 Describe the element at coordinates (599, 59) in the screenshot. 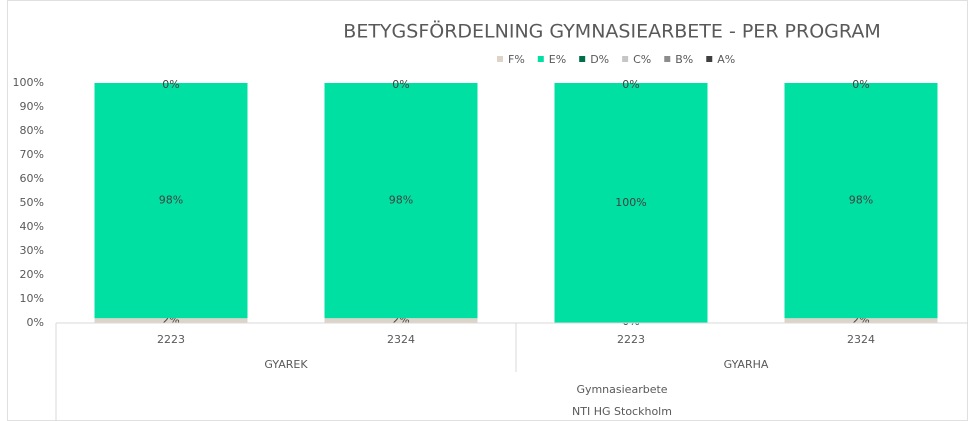

I see `legend-label: D%` at that location.